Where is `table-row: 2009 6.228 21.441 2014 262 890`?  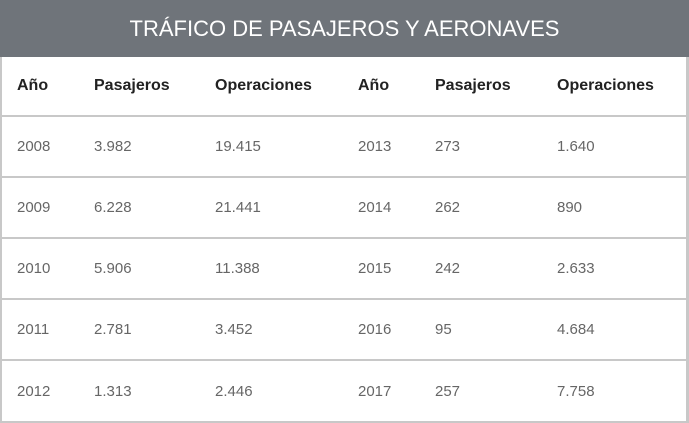 table-row: 2009 6.228 21.441 2014 262 890 is located at coordinates (344, 207).